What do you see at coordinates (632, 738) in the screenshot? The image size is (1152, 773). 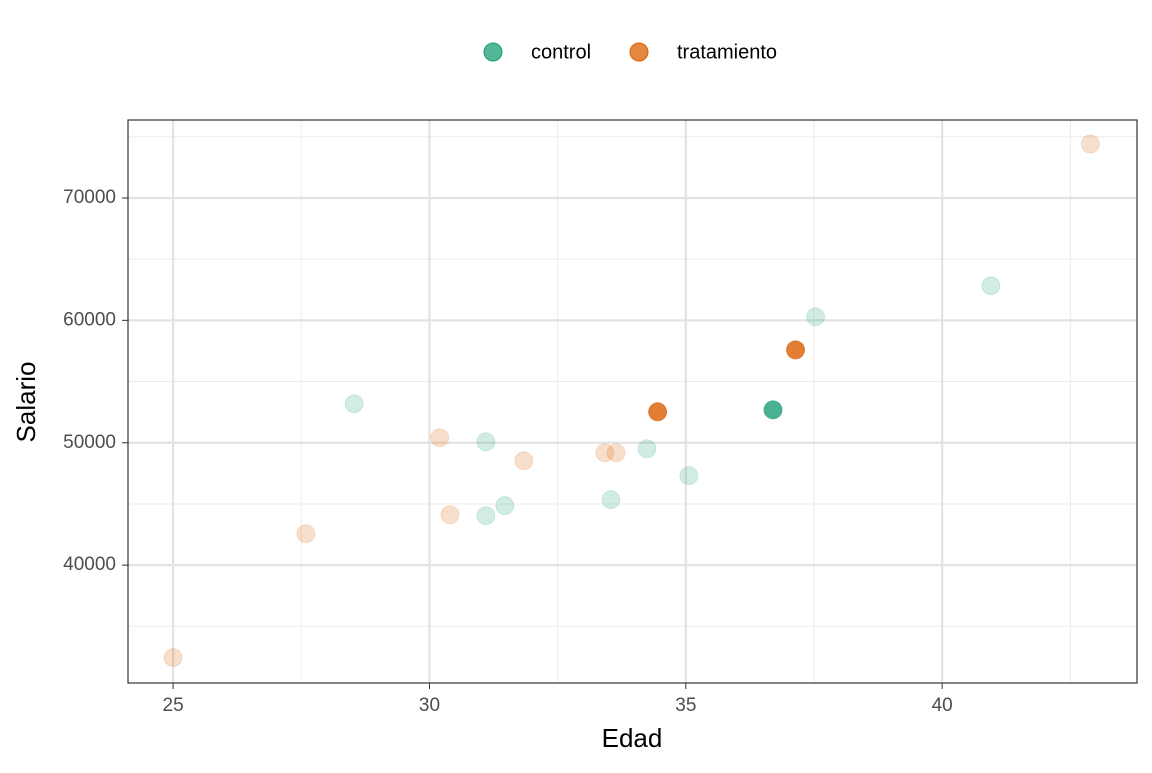 I see `x-axis-label: Edad` at bounding box center [632, 738].